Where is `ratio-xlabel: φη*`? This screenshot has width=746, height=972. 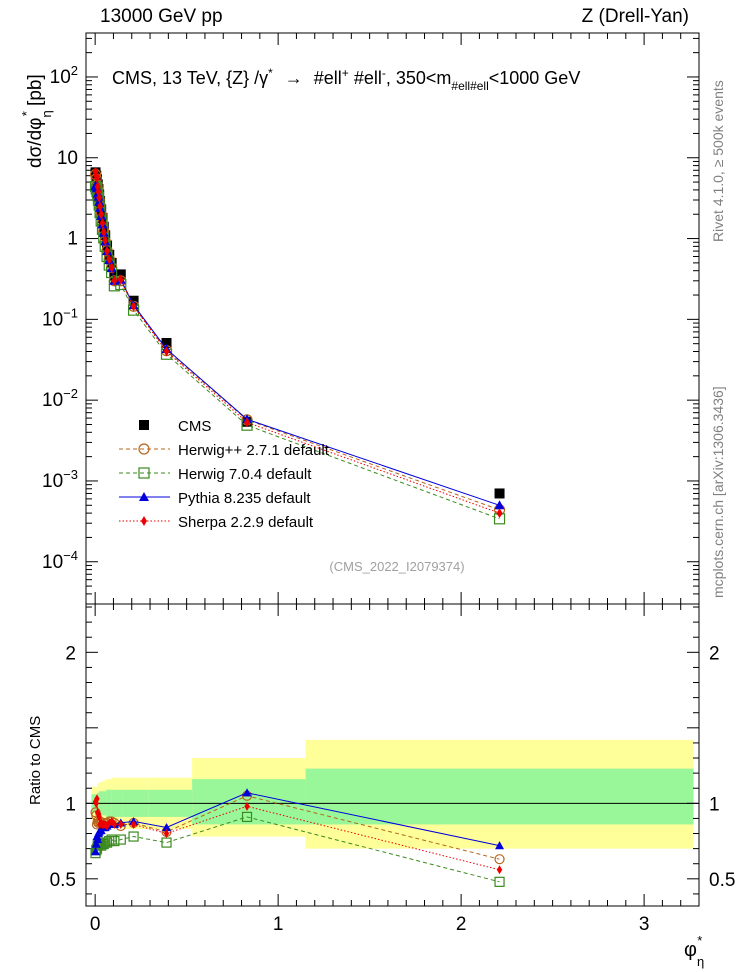
ratio-xlabel: φη* is located at coordinates (694, 951).